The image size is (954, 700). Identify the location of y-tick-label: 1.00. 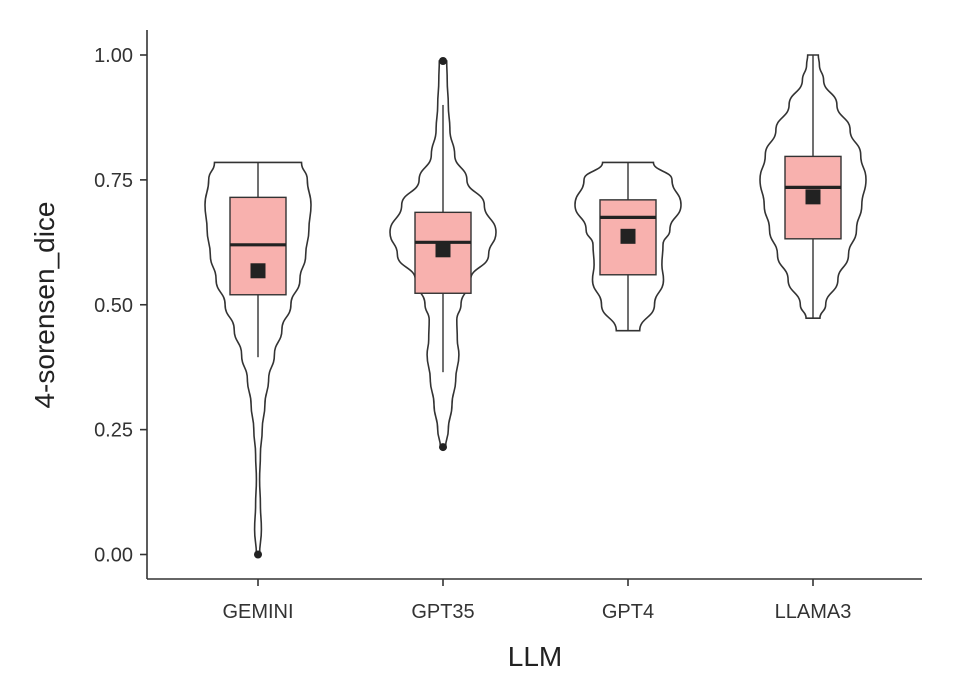
(113, 56).